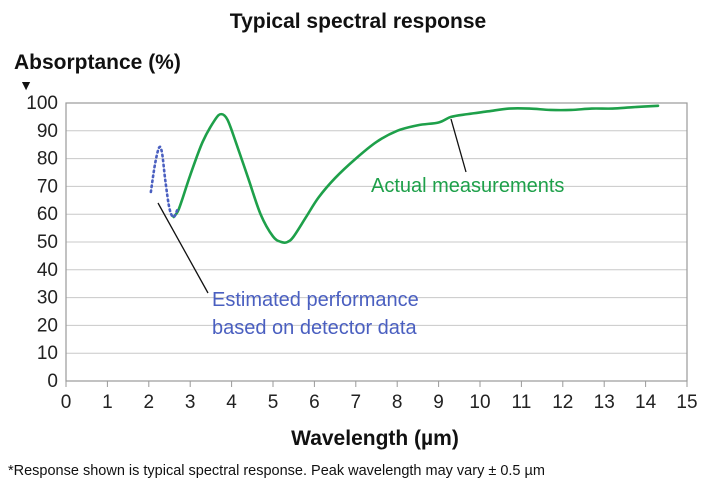 This screenshot has height=493, width=720. I want to click on y-tick-label: 0, so click(52, 381).